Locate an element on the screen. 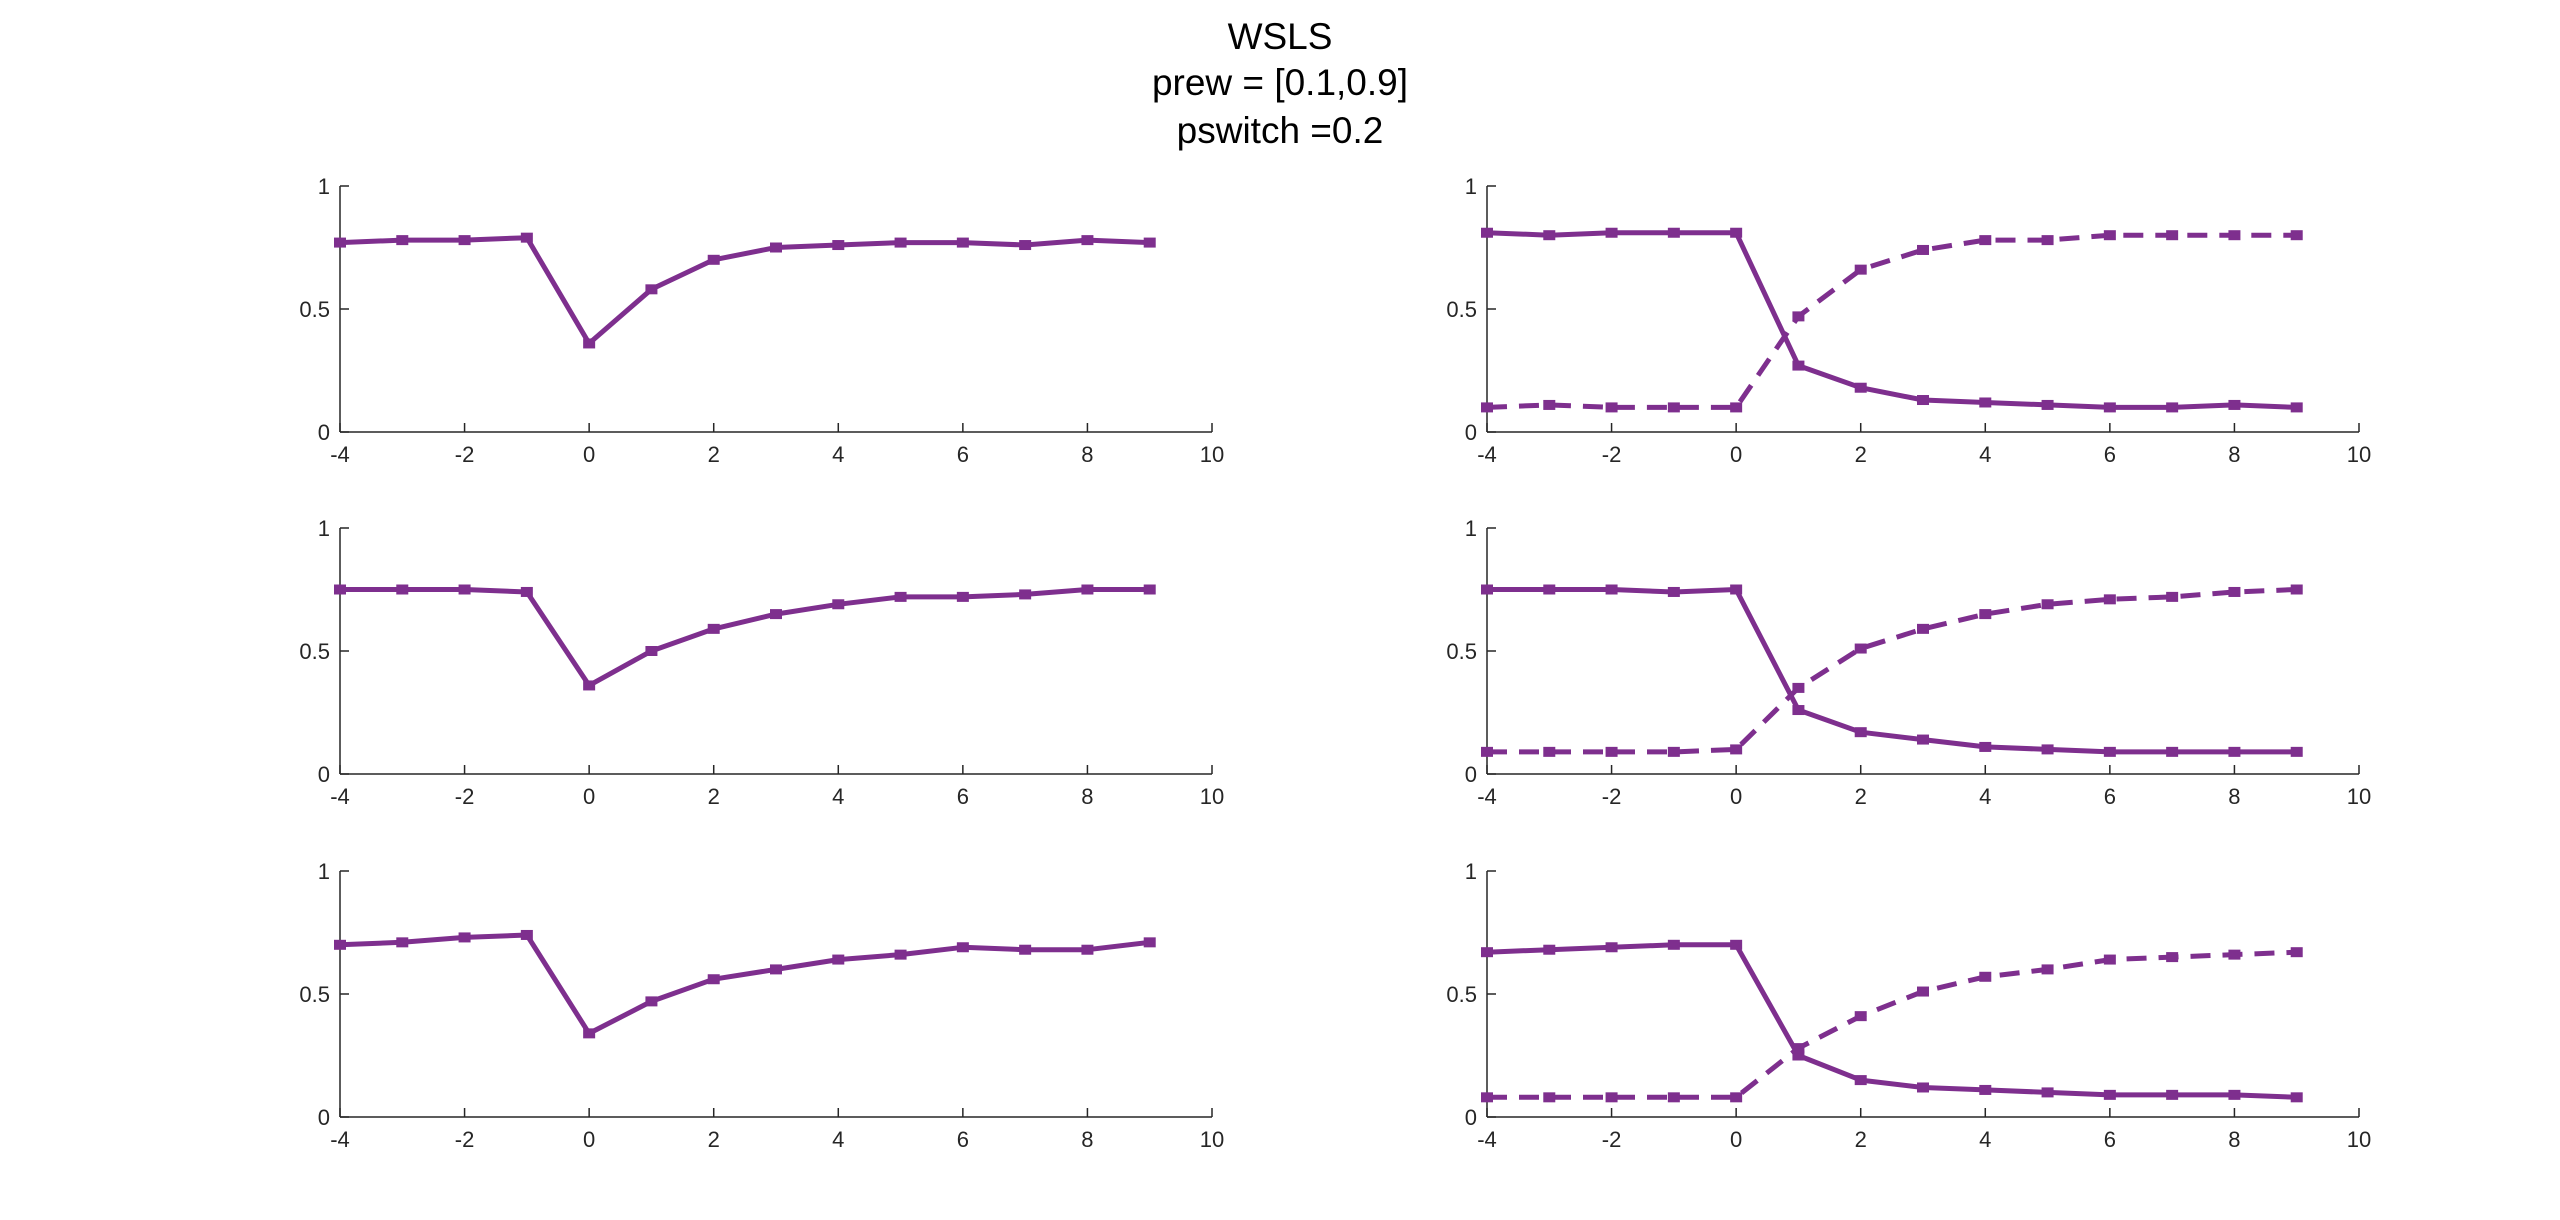 This screenshot has height=1220, width=2560. series-line-dashed is located at coordinates (1891, 321).